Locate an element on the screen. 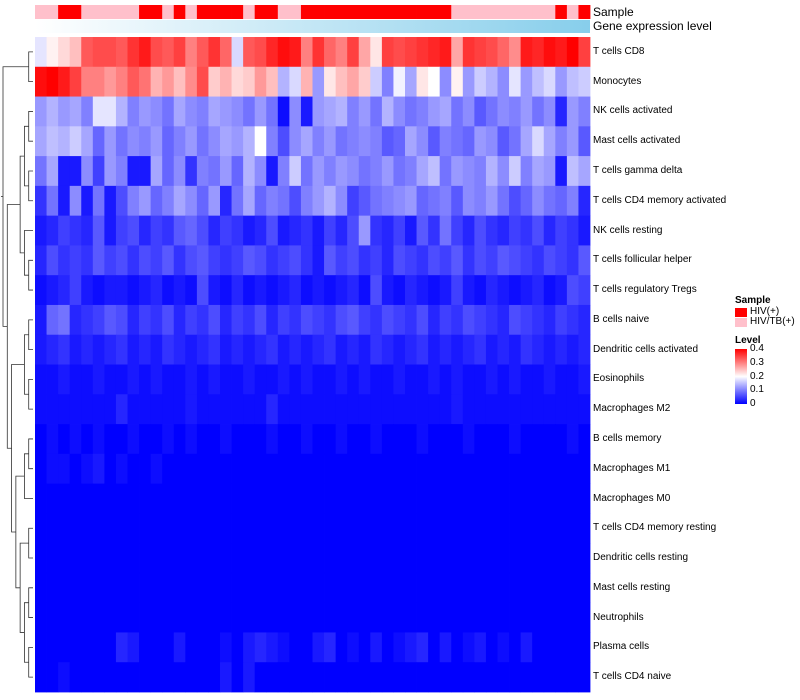 This screenshot has width=800, height=700. row-label: Neutrophils is located at coordinates (618, 617).